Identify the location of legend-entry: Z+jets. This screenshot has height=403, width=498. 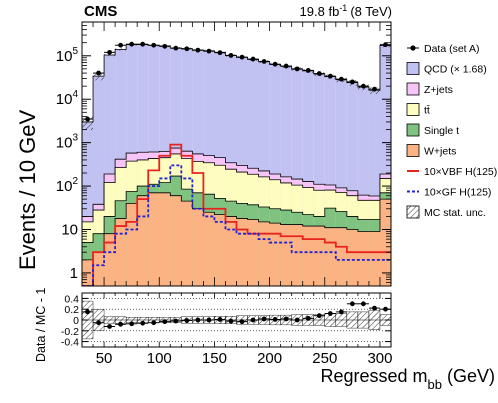
(429, 89).